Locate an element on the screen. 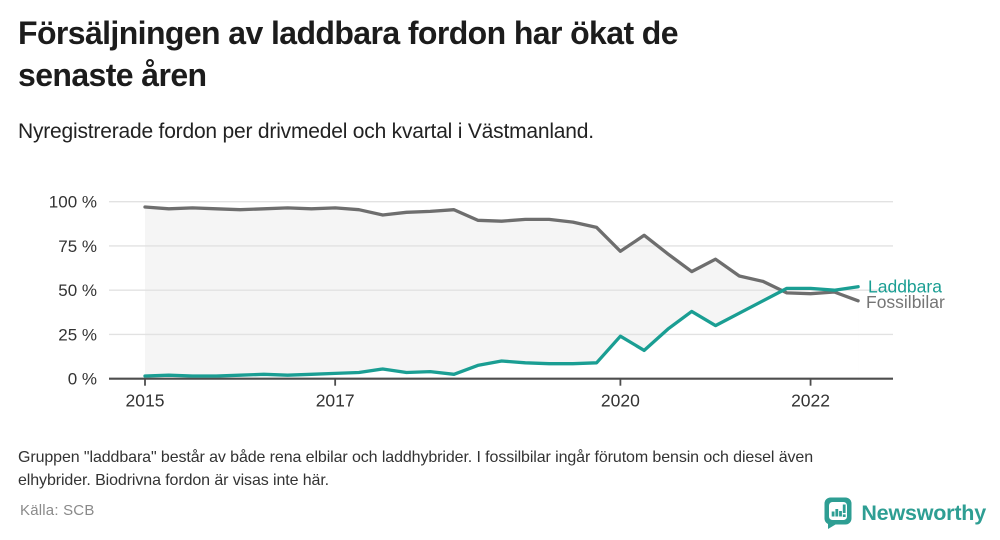 The height and width of the screenshot is (540, 1000). laddbara-area-mask is located at coordinates (502, 332).